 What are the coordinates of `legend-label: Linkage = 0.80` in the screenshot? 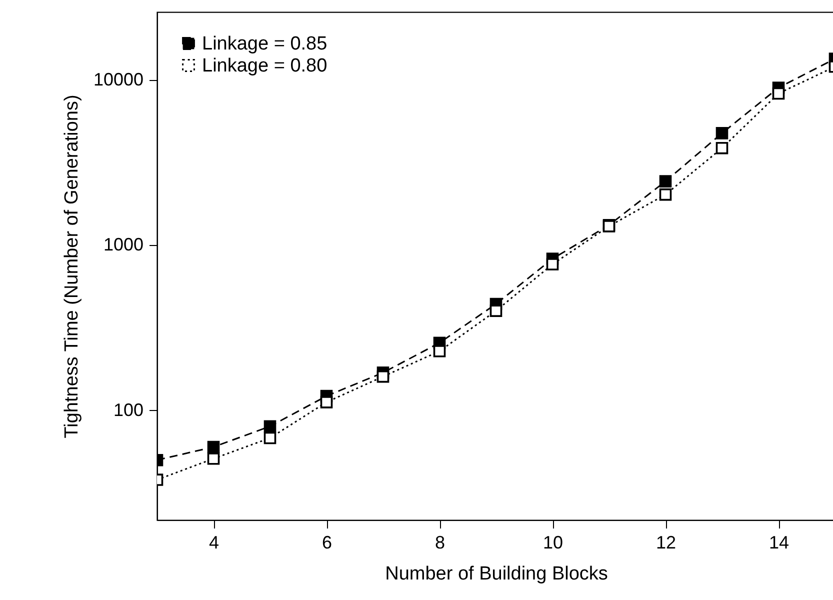 It's located at (265, 66).